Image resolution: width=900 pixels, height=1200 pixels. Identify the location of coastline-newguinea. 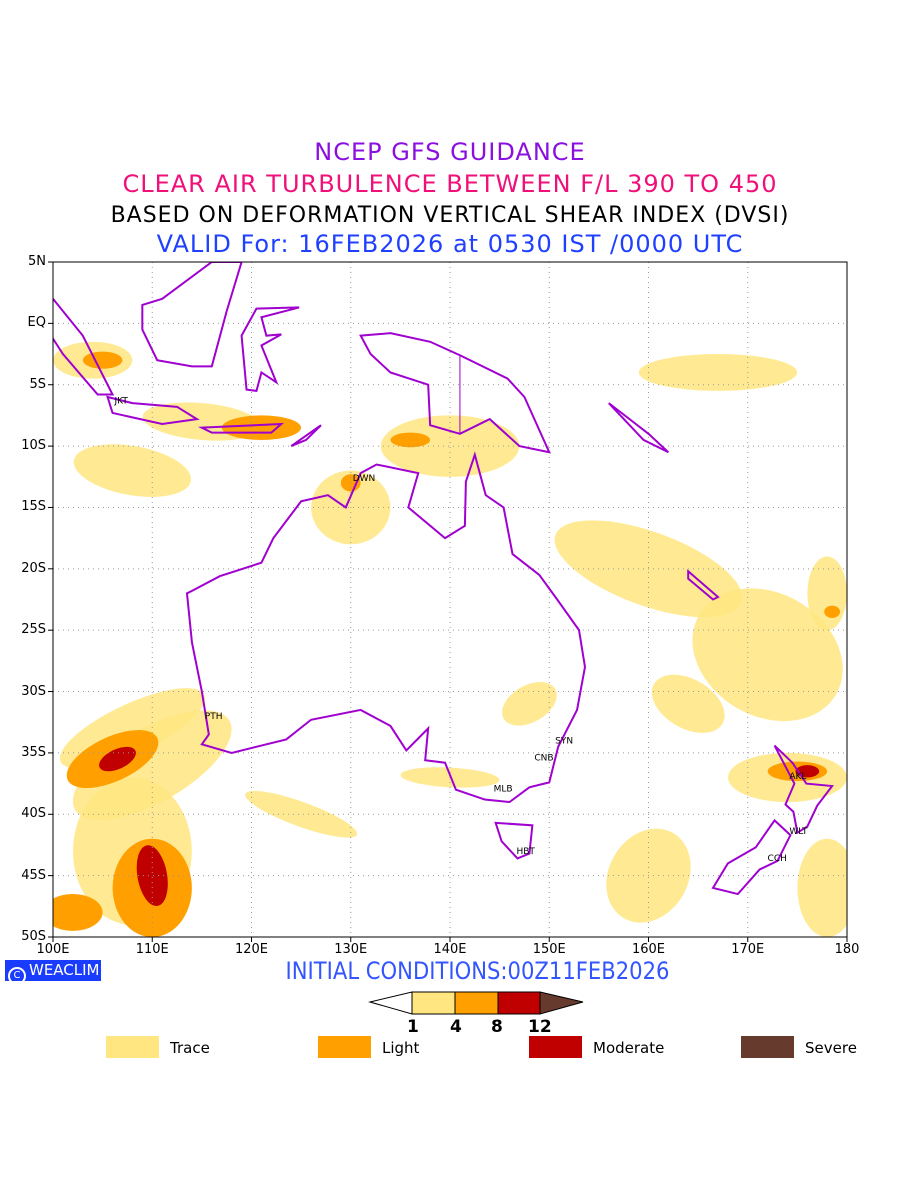
(455, 393).